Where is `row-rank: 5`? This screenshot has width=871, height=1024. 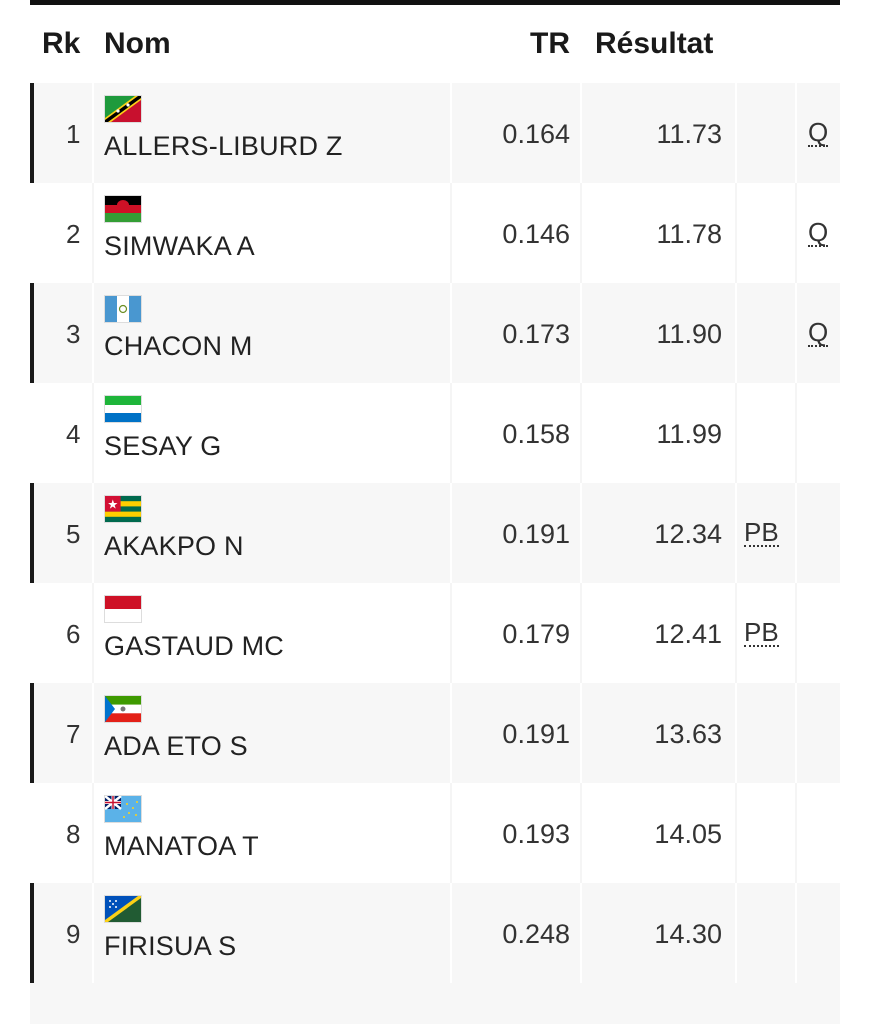
row-rank: 5 is located at coordinates (73, 534).